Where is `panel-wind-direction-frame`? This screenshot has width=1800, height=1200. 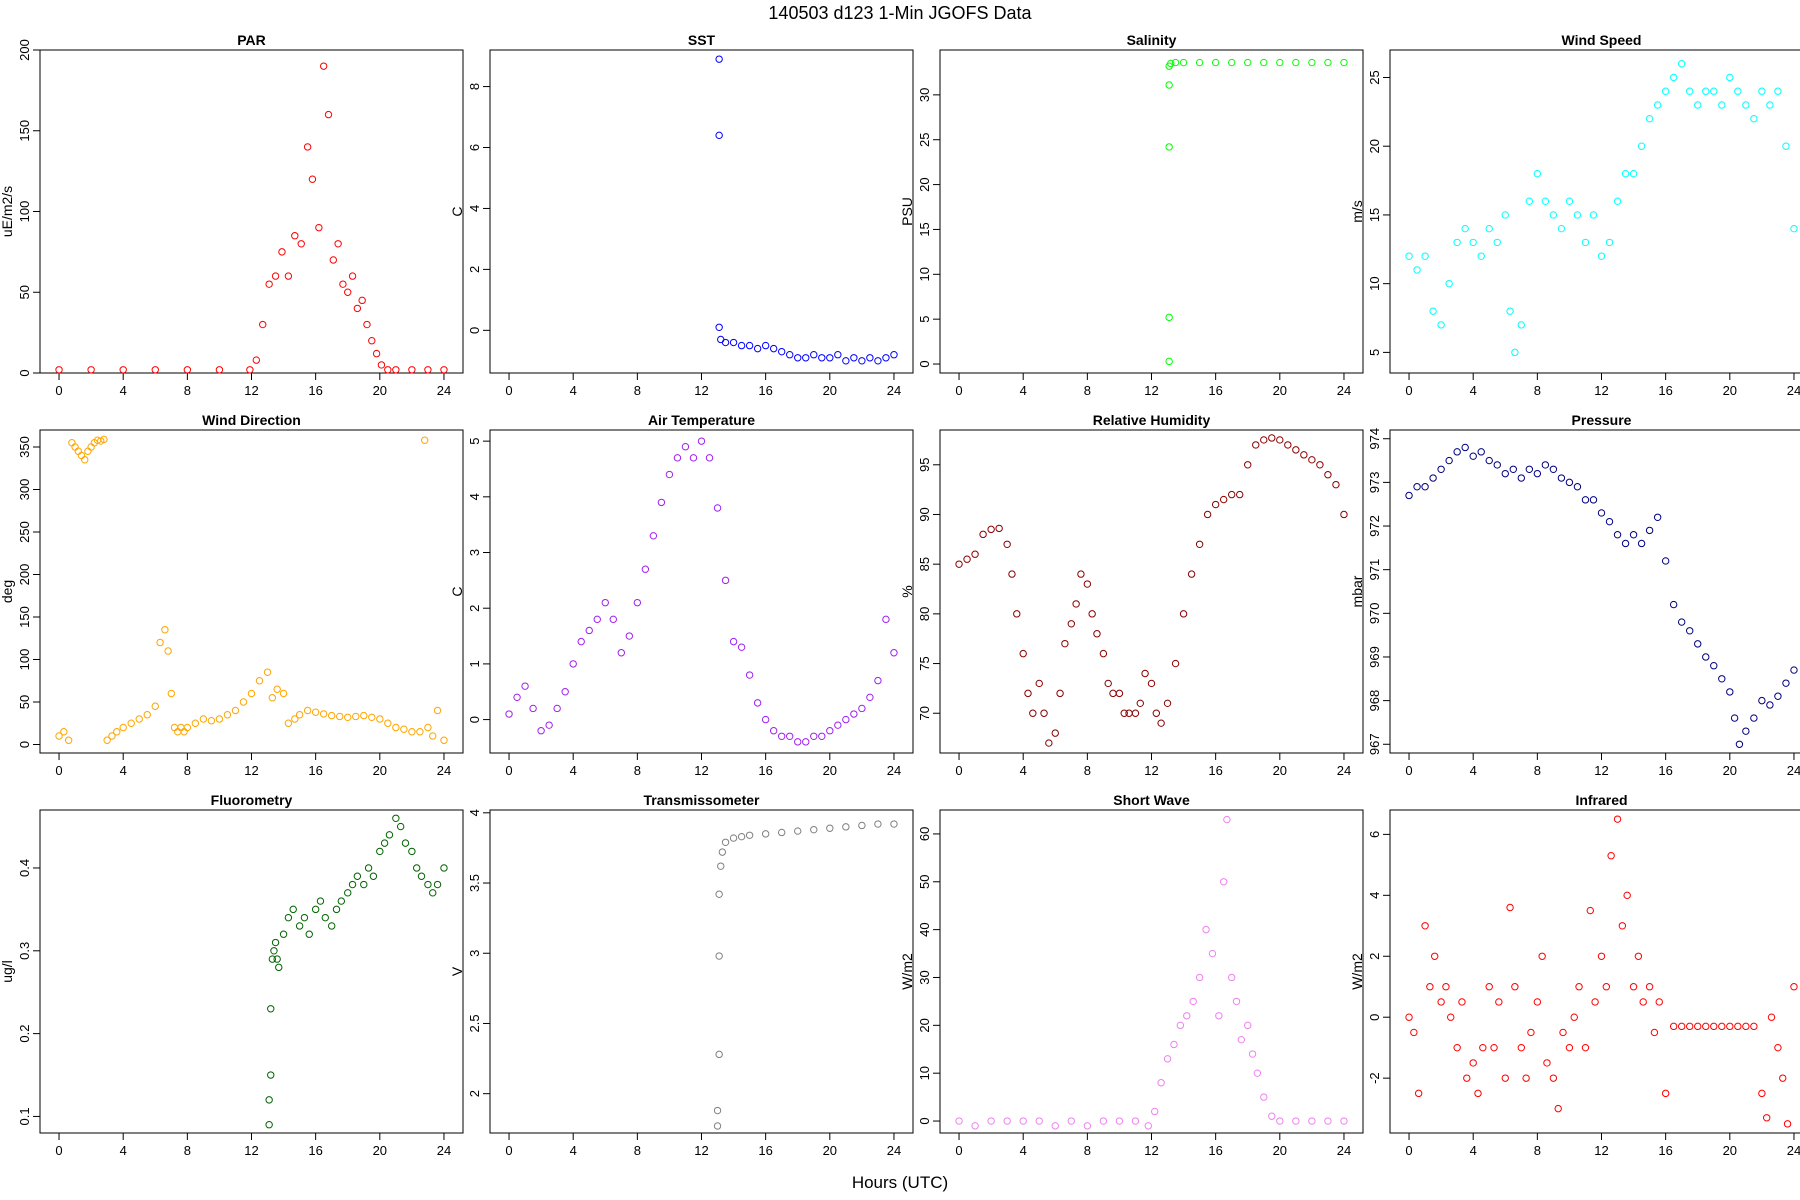 panel-wind-direction-frame is located at coordinates (251, 591).